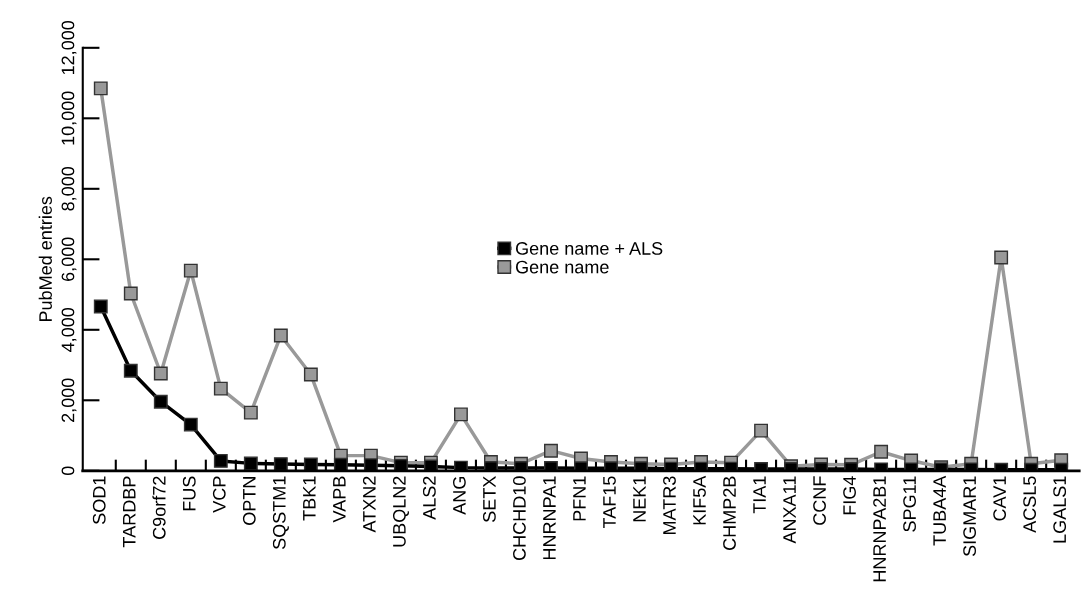 The image size is (1089, 613). Describe the element at coordinates (1000, 498) in the screenshot. I see `x-tick-label: CAV1` at that location.